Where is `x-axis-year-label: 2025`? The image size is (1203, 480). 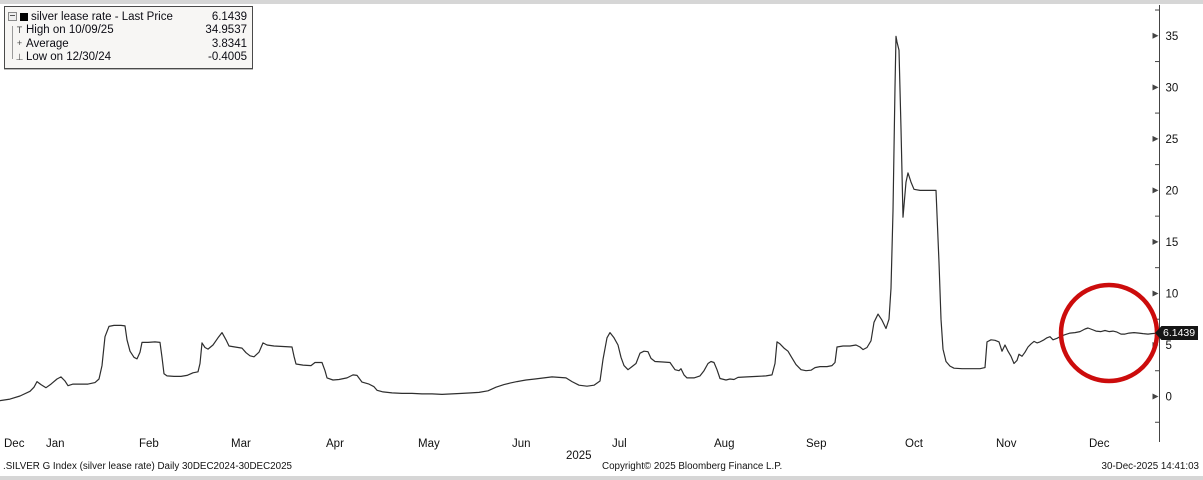 x-axis-year-label: 2025 is located at coordinates (579, 456).